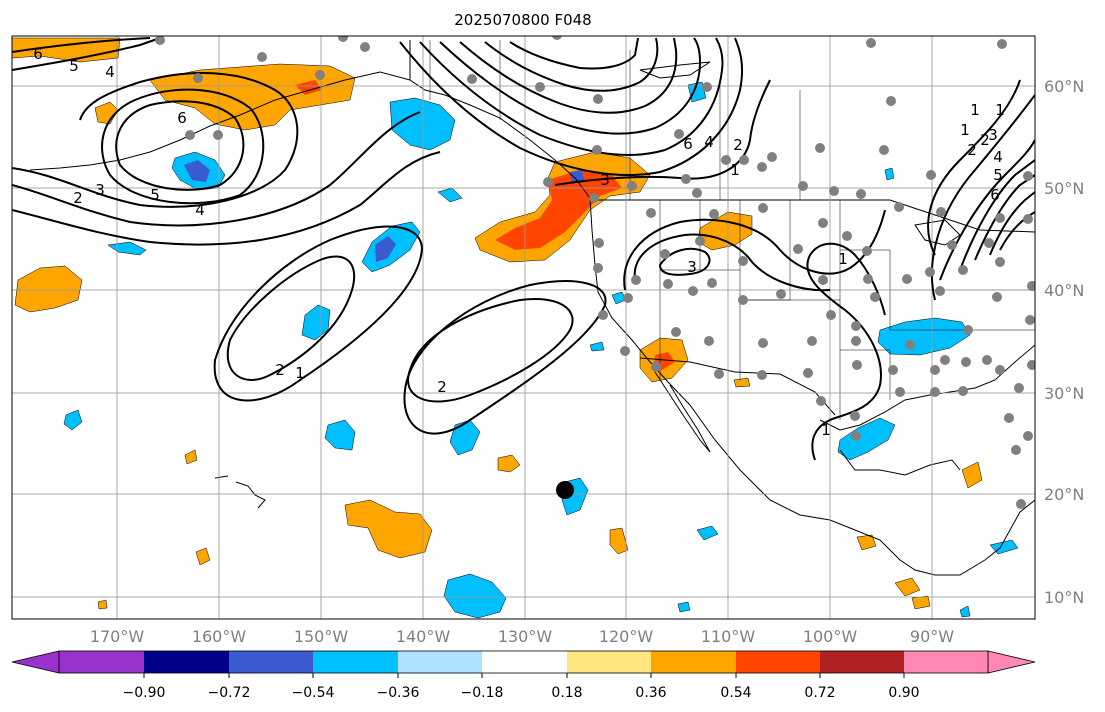  What do you see at coordinates (1064, 494) in the screenshot?
I see `lat-tick-label: 20°N` at bounding box center [1064, 494].